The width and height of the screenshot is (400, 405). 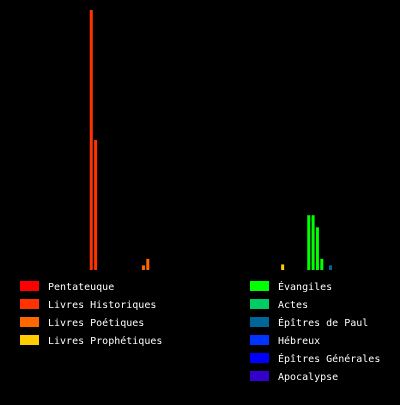 What do you see at coordinates (323, 322) in the screenshot?
I see `legend-label-6: Épîtres de Paul` at bounding box center [323, 322].